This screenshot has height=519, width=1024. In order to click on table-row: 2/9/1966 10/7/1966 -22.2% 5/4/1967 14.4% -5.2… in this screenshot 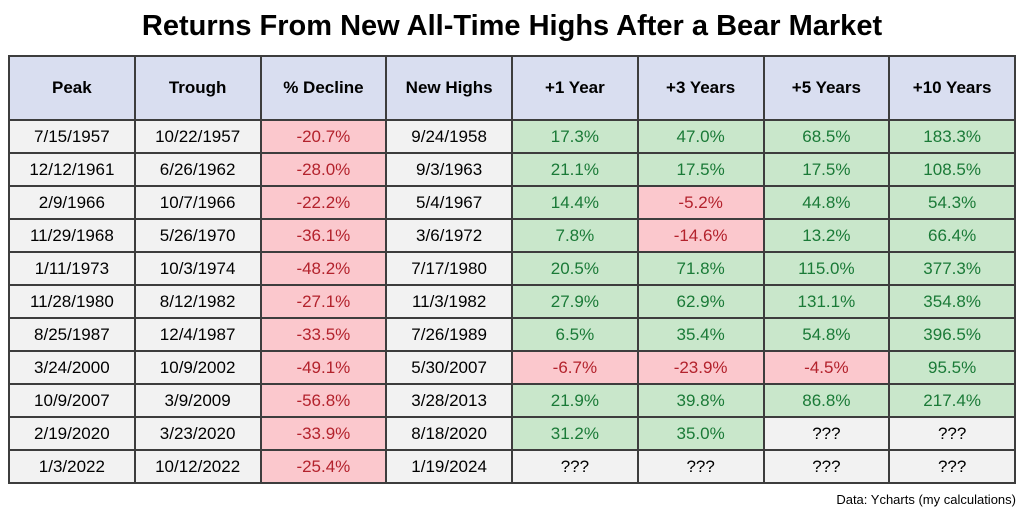, I will do `click(512, 202)`.